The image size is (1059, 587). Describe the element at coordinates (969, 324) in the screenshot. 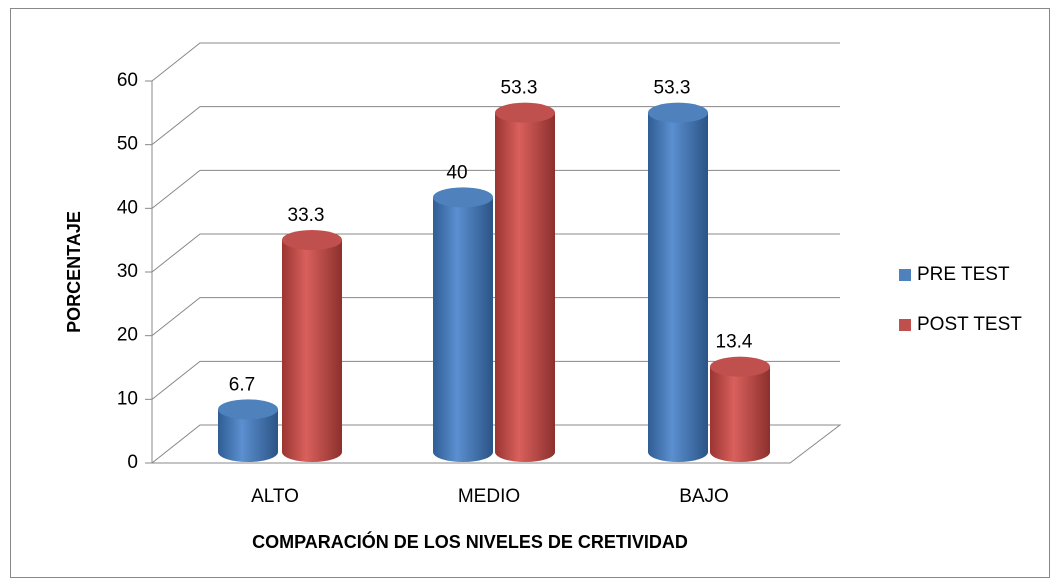

I see `legend-label: POST TEST` at that location.